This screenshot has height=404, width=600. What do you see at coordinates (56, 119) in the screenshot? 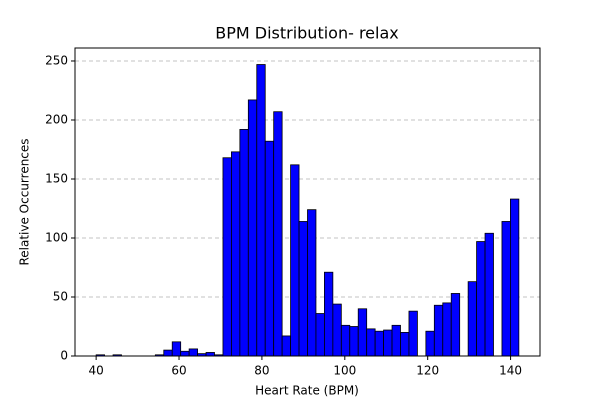
I see `y-tick-label: 200` at bounding box center [56, 119].